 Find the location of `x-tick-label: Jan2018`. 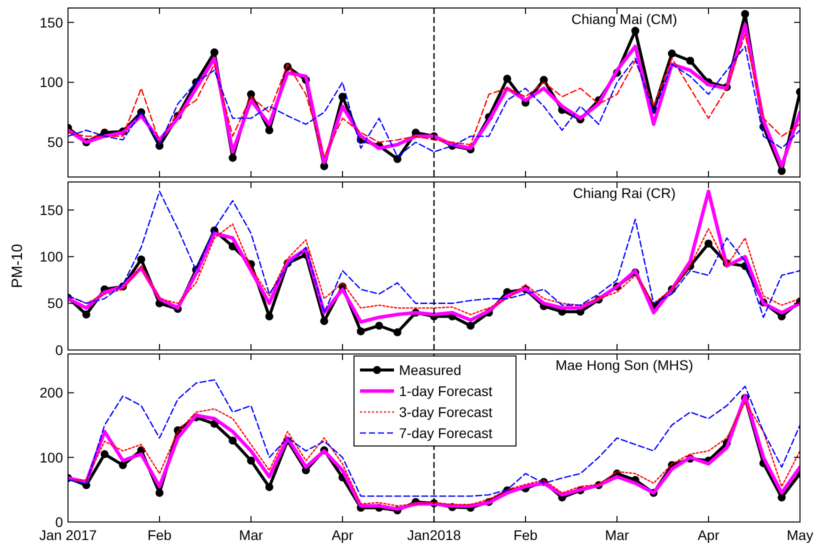

x-tick-label: Jan2018 is located at coordinates (434, 535).